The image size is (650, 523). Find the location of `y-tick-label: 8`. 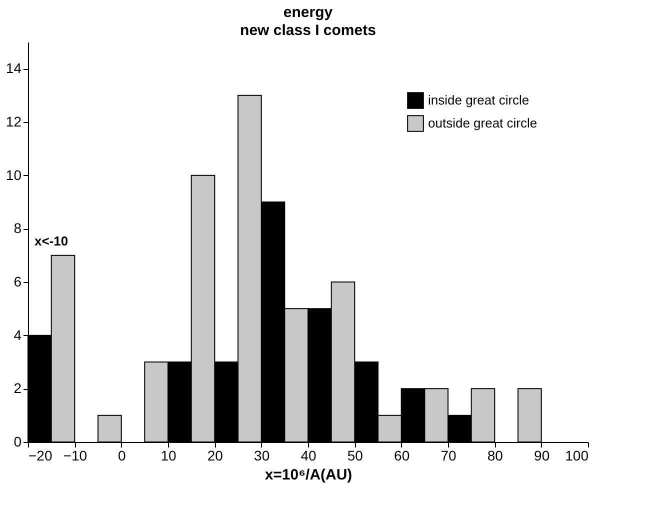

y-tick-label: 8 is located at coordinates (18, 228).